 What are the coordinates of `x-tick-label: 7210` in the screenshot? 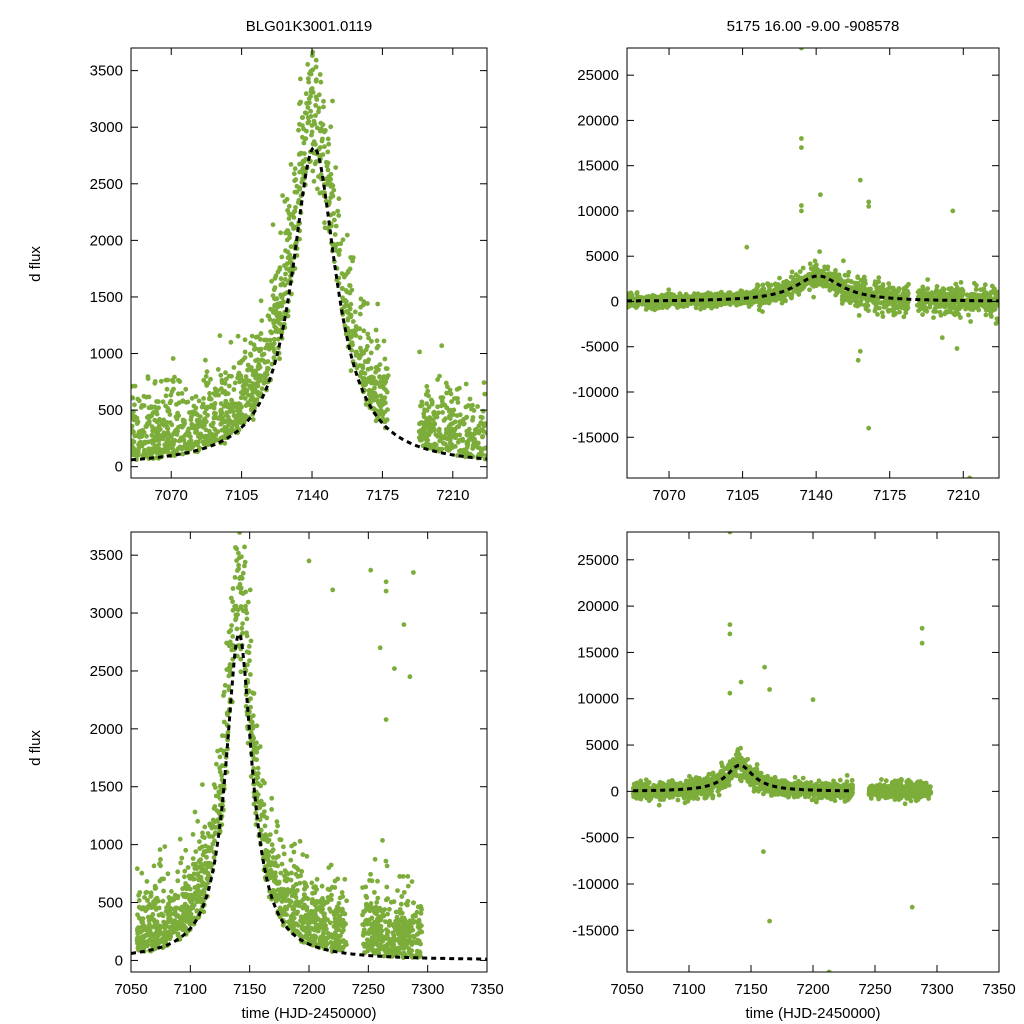 It's located at (452, 495).